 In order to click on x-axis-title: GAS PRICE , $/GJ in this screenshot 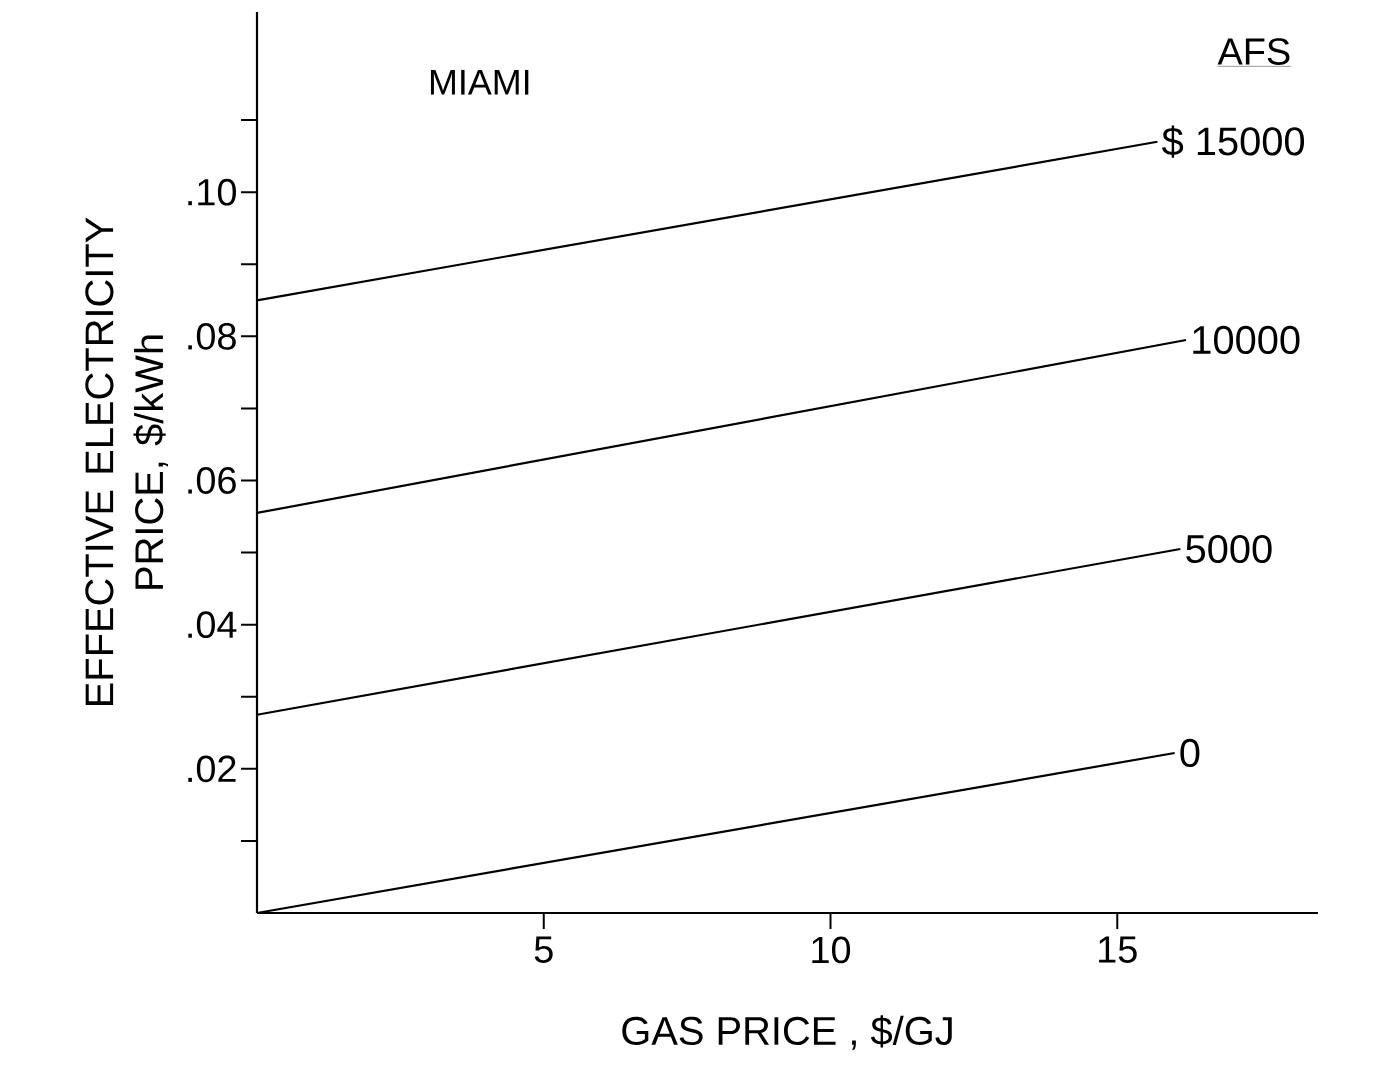, I will do `click(787, 1032)`.